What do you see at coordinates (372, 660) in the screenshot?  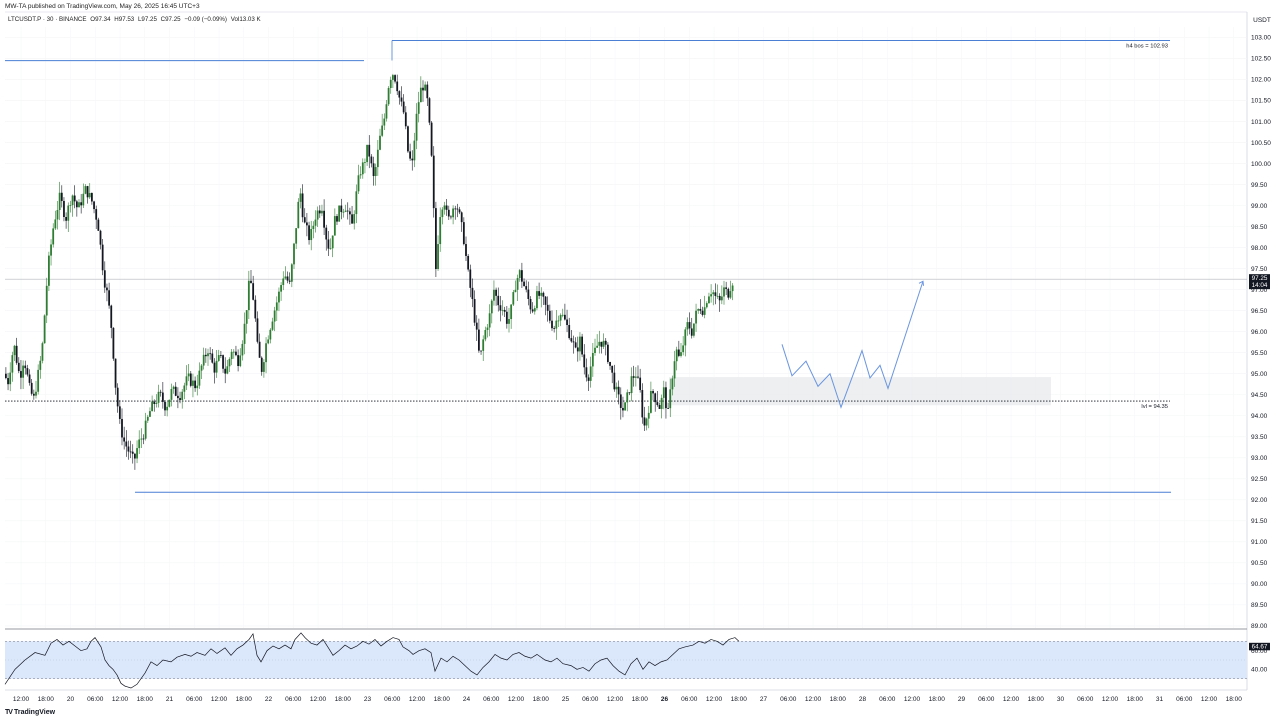 I see `rsi-line` at bounding box center [372, 660].